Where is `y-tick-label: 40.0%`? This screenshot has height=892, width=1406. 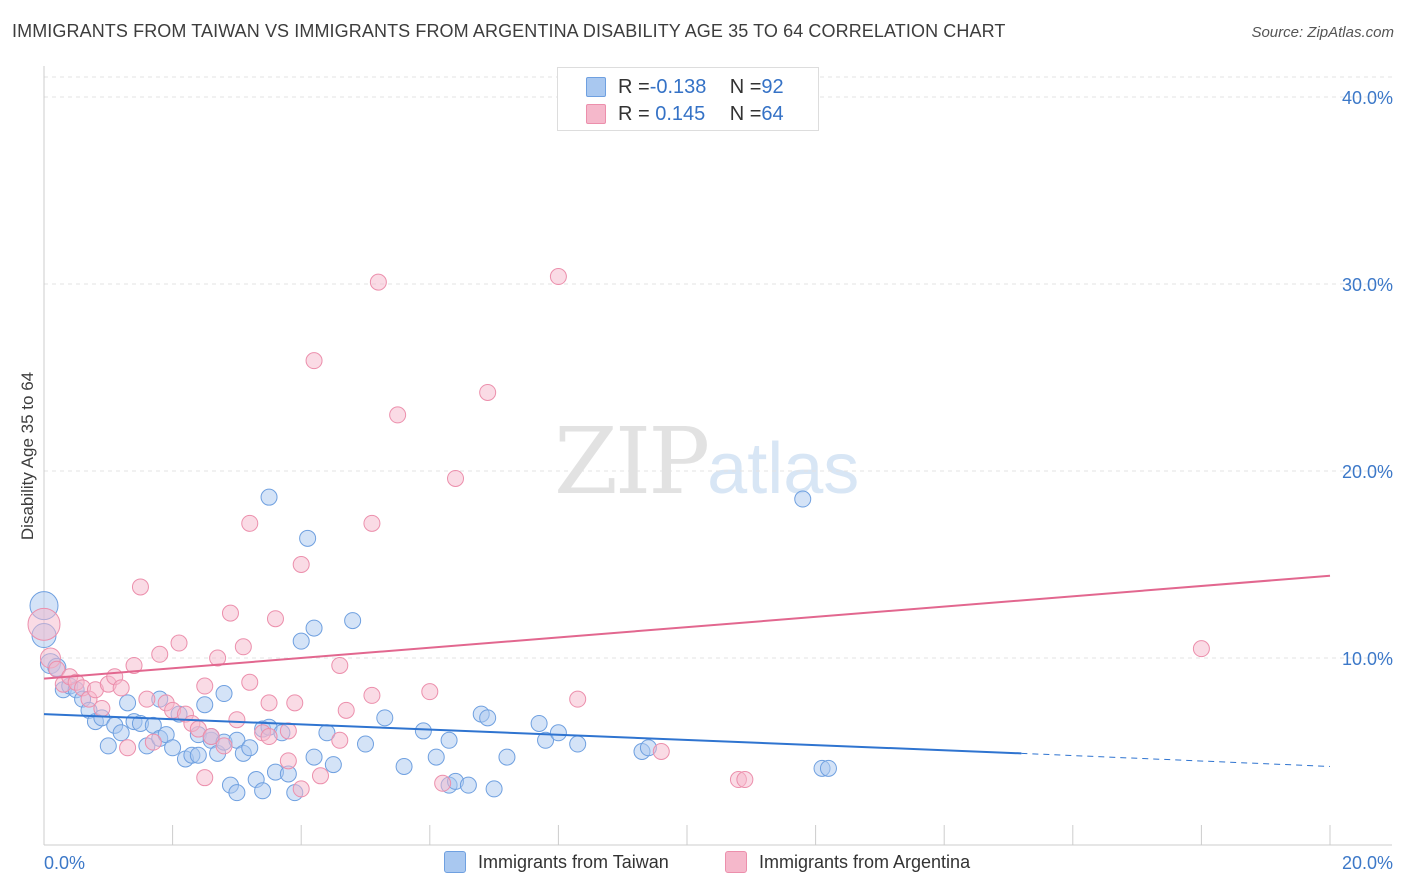
y-tick-label: 40.0% is located at coordinates (1367, 98).